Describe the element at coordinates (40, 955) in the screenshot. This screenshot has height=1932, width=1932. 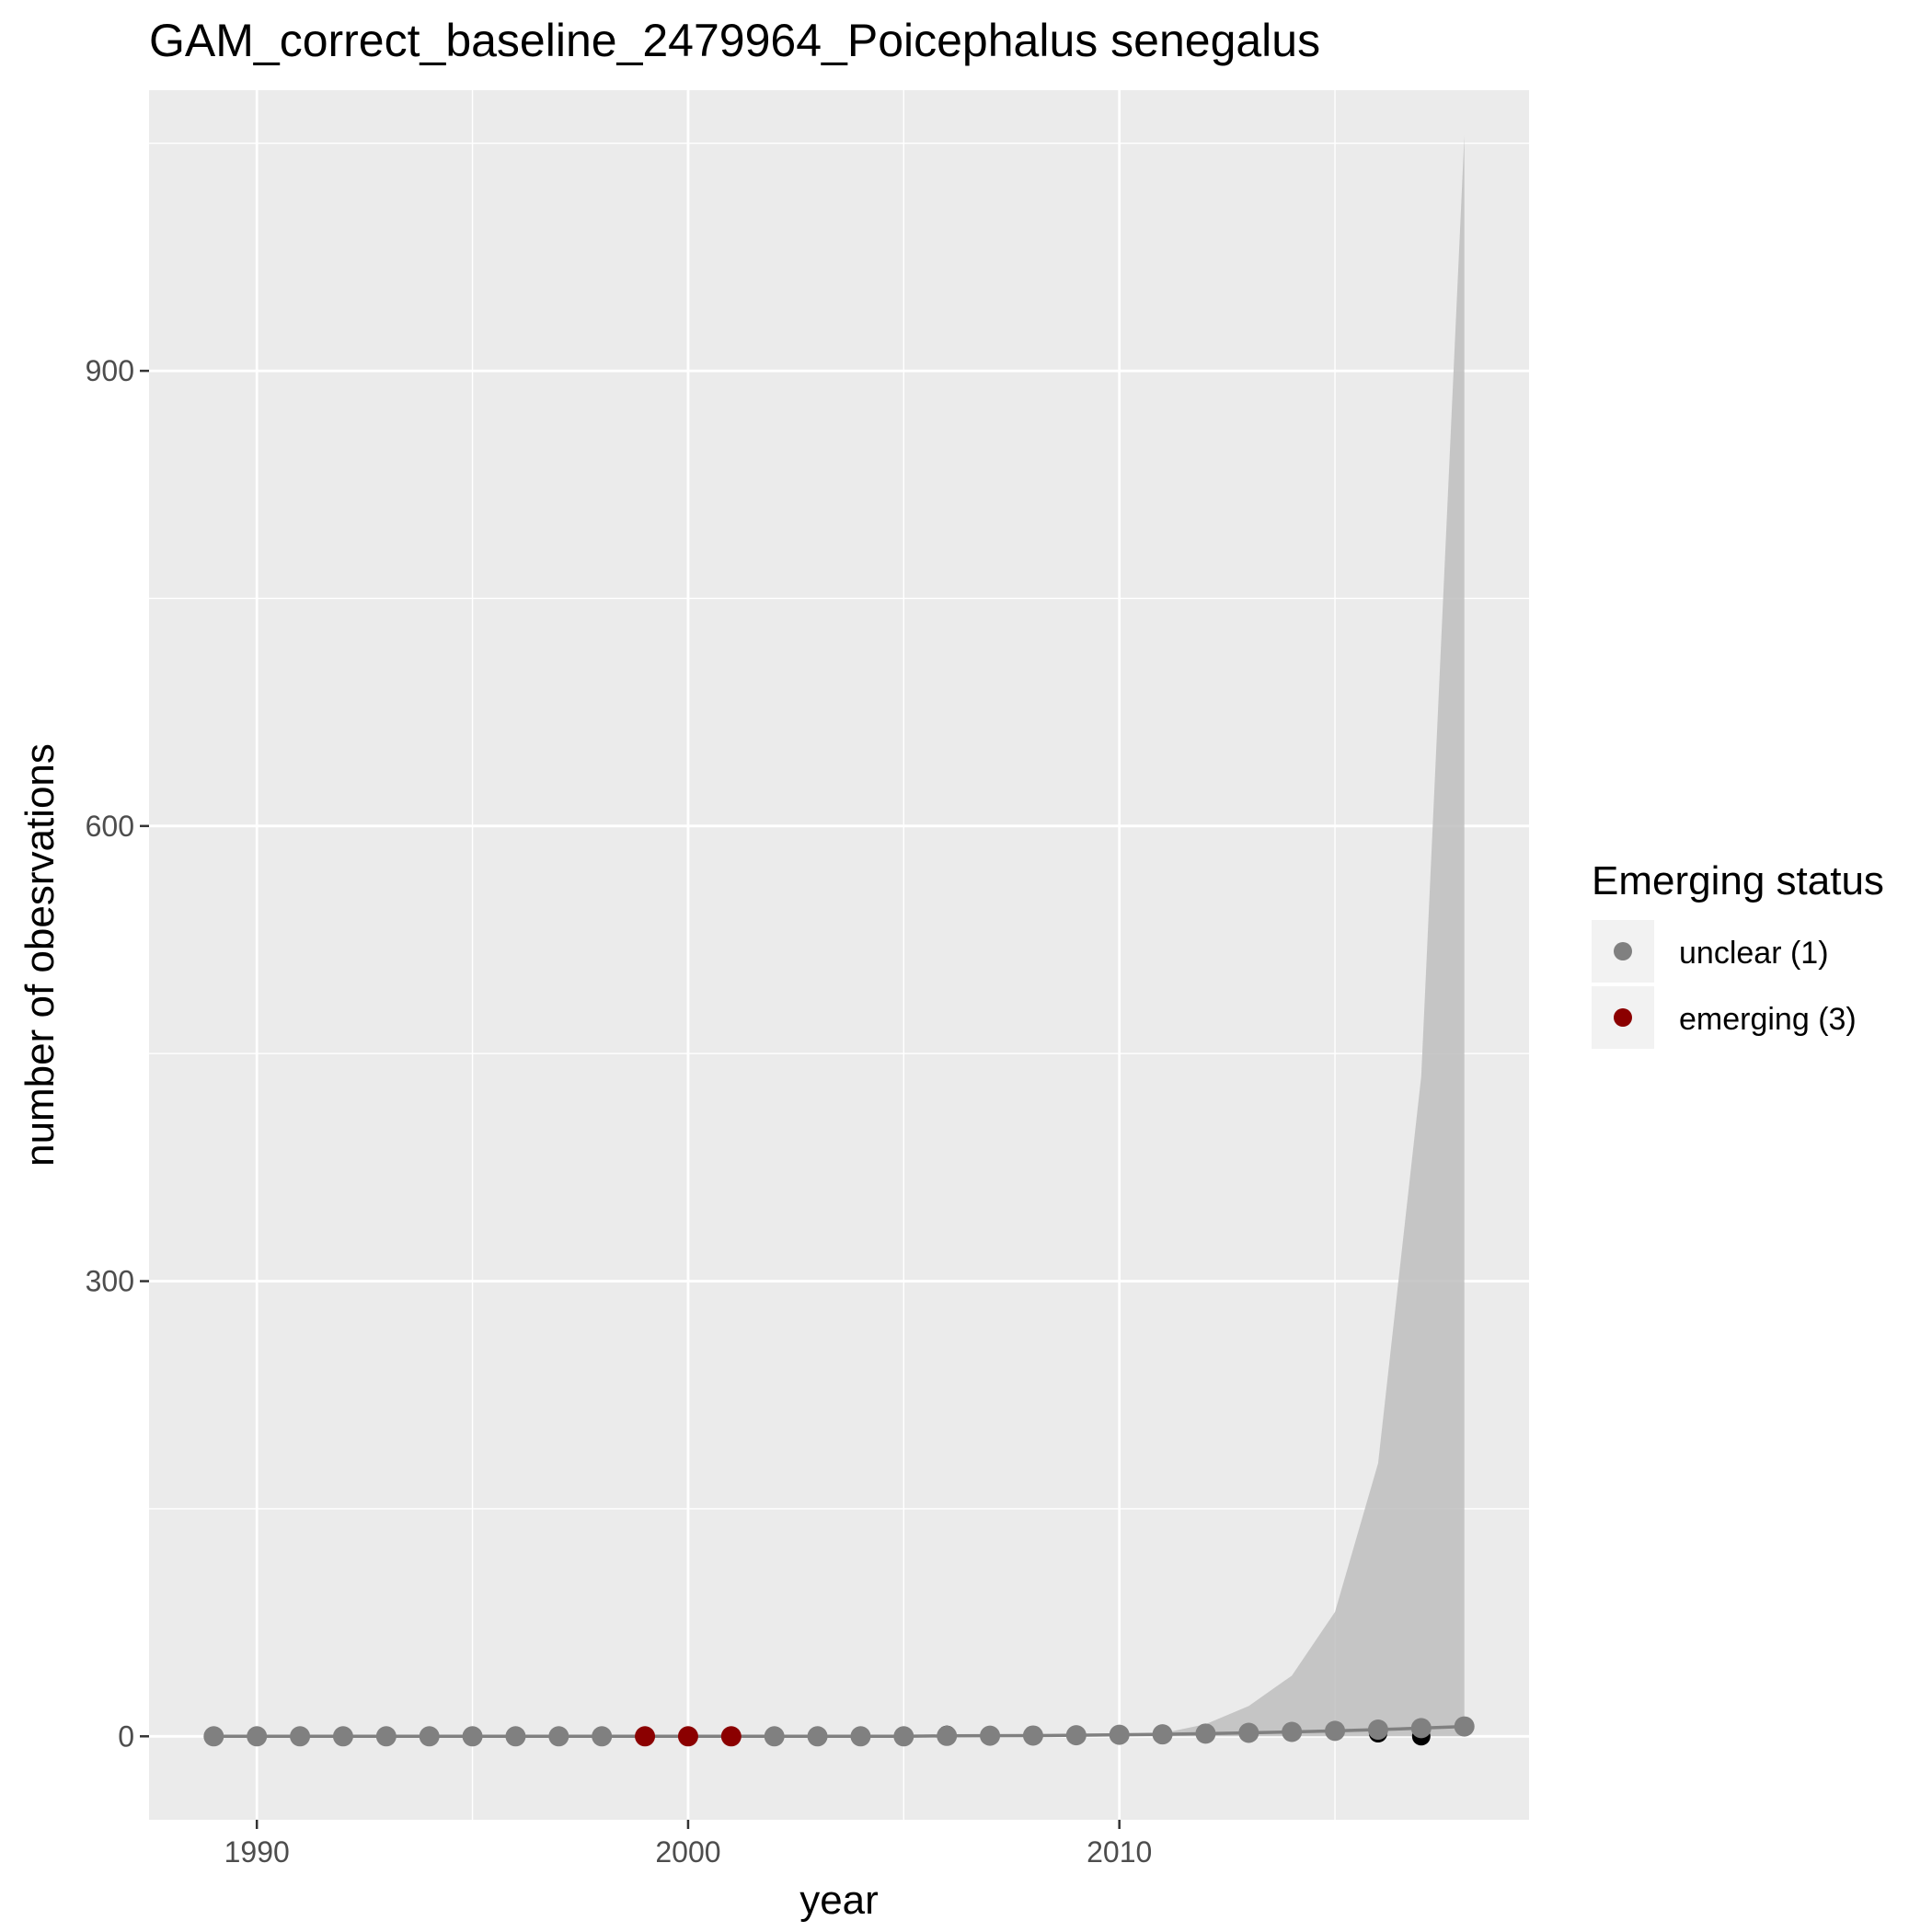
I see `y-axis-title: number of obesrvations` at that location.